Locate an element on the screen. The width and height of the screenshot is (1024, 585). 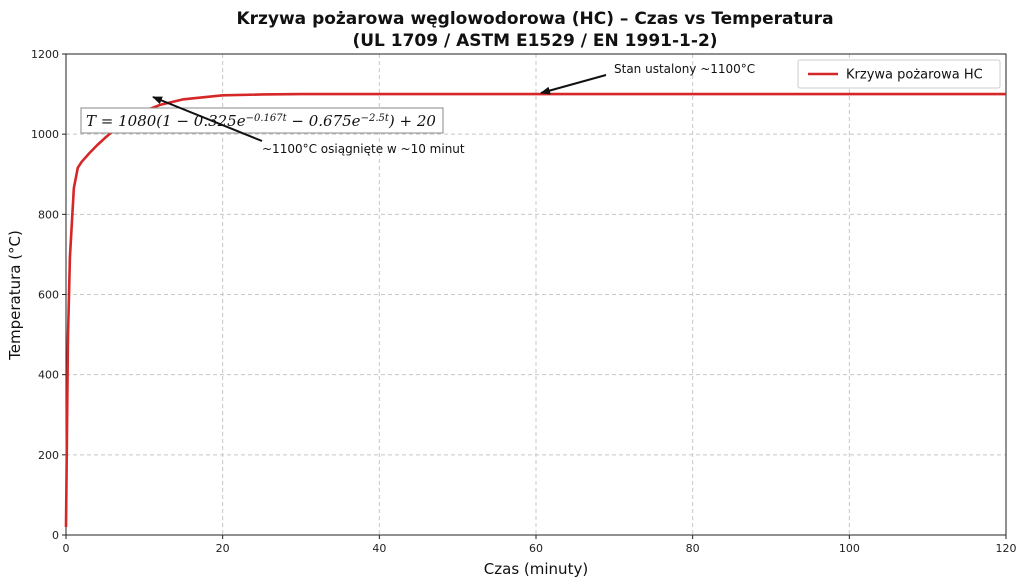
y-tick-label: 1200 is located at coordinates (45, 54).